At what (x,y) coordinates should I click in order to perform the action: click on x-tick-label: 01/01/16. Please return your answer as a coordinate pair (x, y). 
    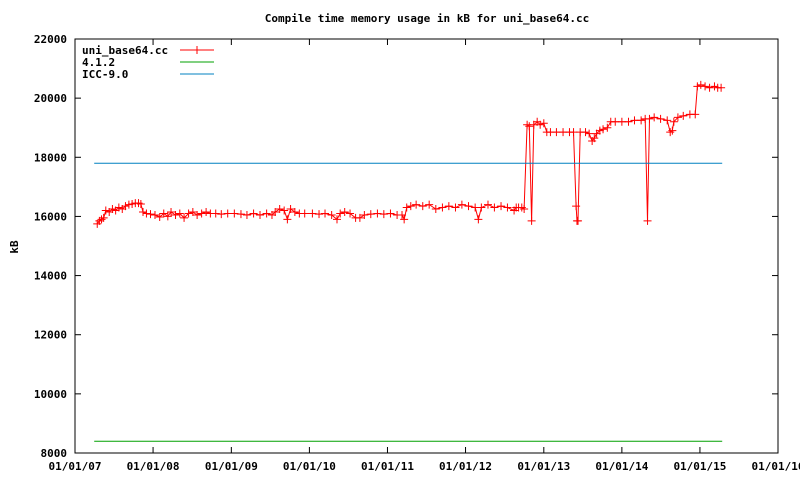
    Looking at the image, I should click on (776, 466).